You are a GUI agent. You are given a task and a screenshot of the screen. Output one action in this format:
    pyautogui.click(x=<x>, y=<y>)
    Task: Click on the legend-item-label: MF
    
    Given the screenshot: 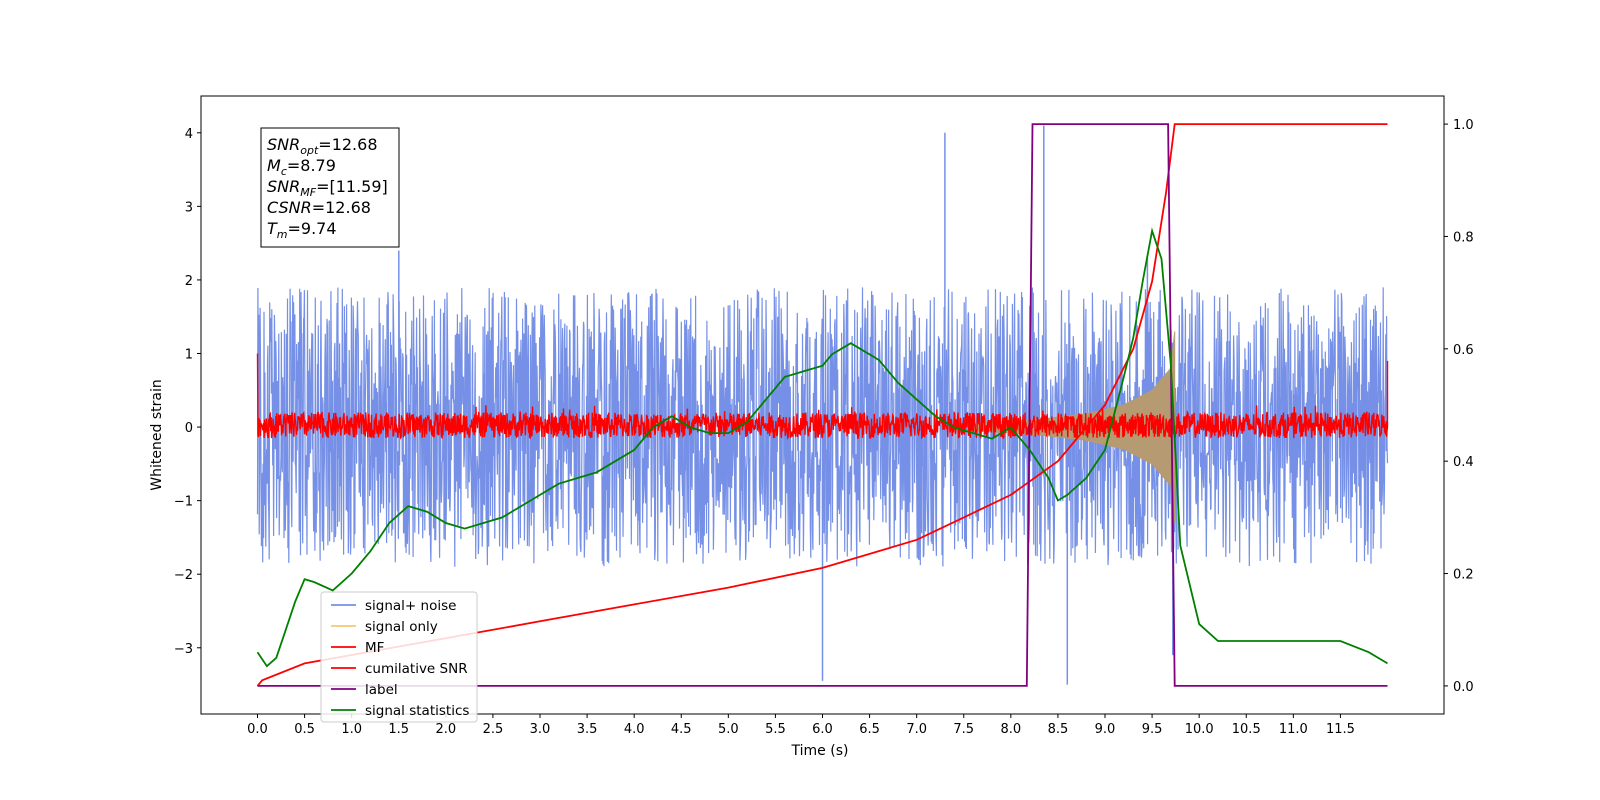 What is the action you would take?
    pyautogui.click(x=374, y=648)
    